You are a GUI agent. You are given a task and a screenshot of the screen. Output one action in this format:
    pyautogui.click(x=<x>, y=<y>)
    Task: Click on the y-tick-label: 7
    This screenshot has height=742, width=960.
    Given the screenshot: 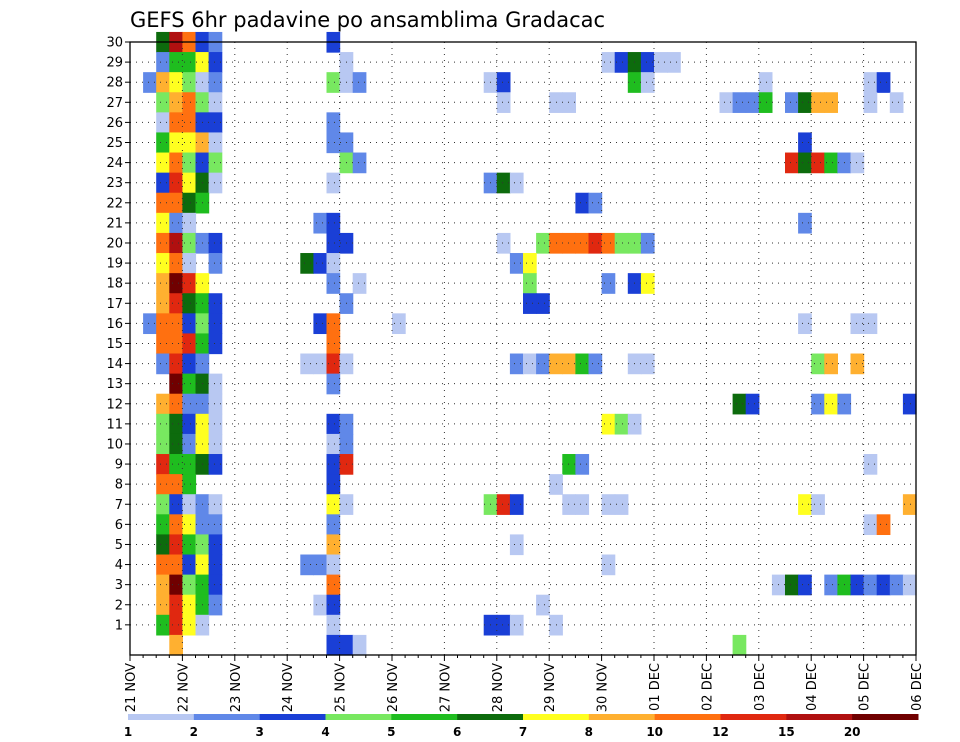 What is the action you would take?
    pyautogui.click(x=119, y=505)
    